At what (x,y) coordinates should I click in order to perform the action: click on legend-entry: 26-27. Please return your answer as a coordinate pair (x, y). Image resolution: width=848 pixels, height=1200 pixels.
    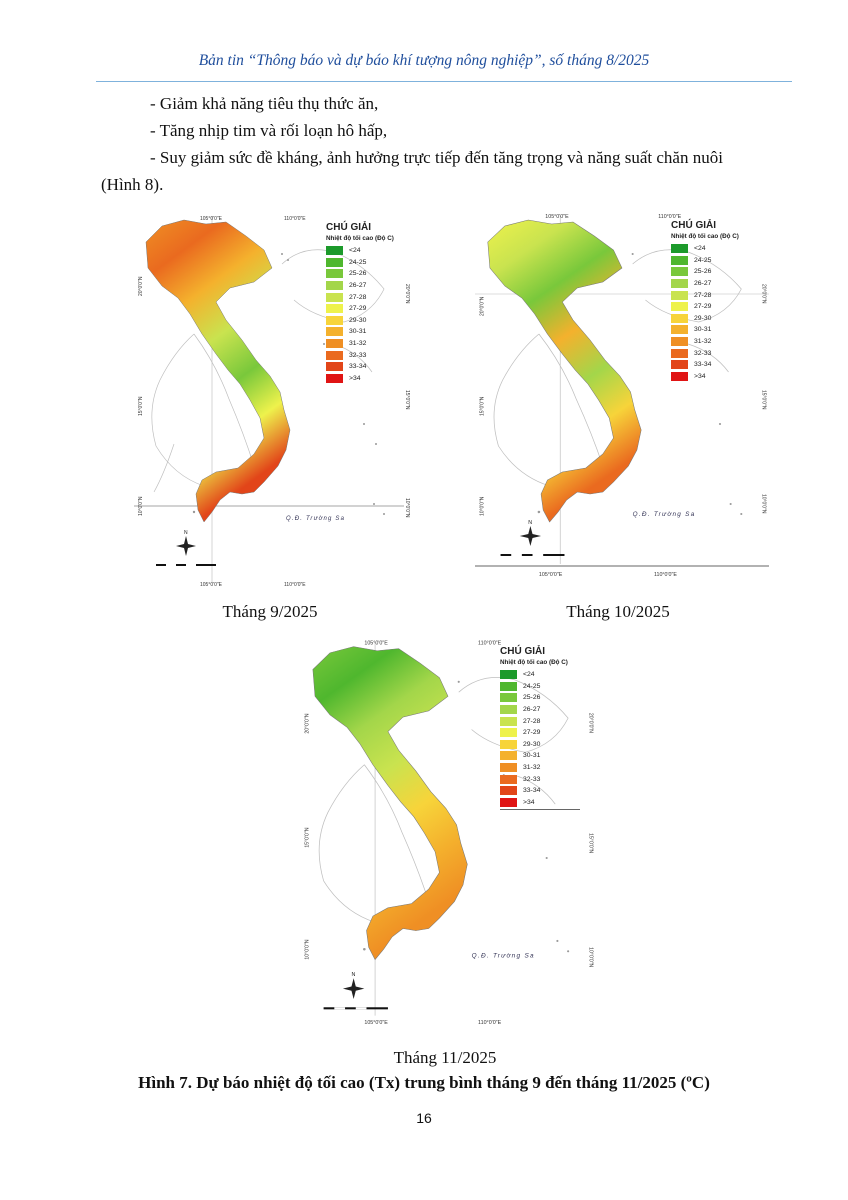
    Looking at the image, I should click on (360, 286).